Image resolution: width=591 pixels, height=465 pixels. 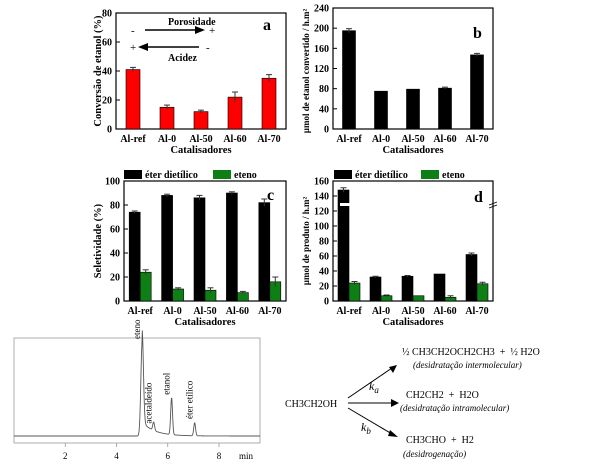 I want to click on chromatogram-trace, so click(x=137, y=383).